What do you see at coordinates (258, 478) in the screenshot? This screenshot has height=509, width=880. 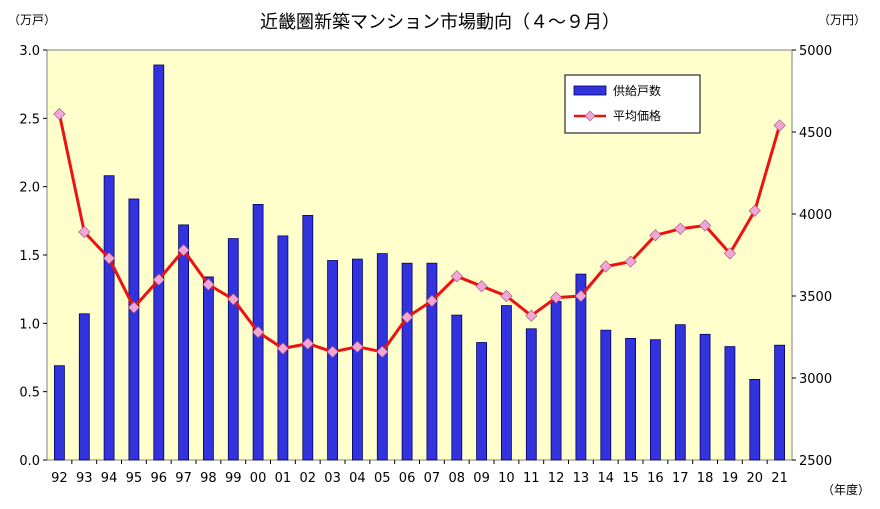 I see `x-tick-label: 00` at bounding box center [258, 478].